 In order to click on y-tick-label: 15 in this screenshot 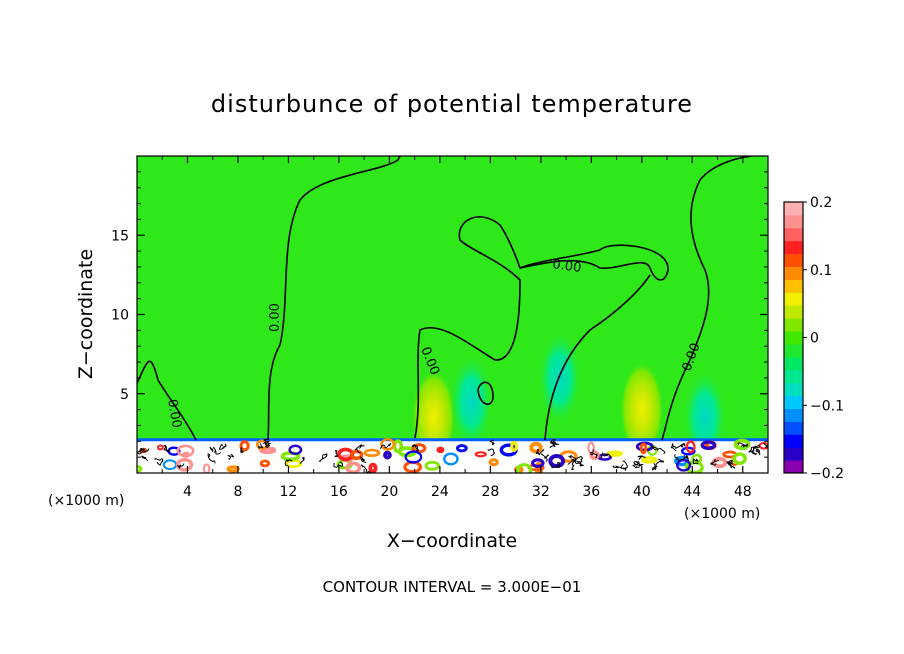, I will do `click(120, 236)`.